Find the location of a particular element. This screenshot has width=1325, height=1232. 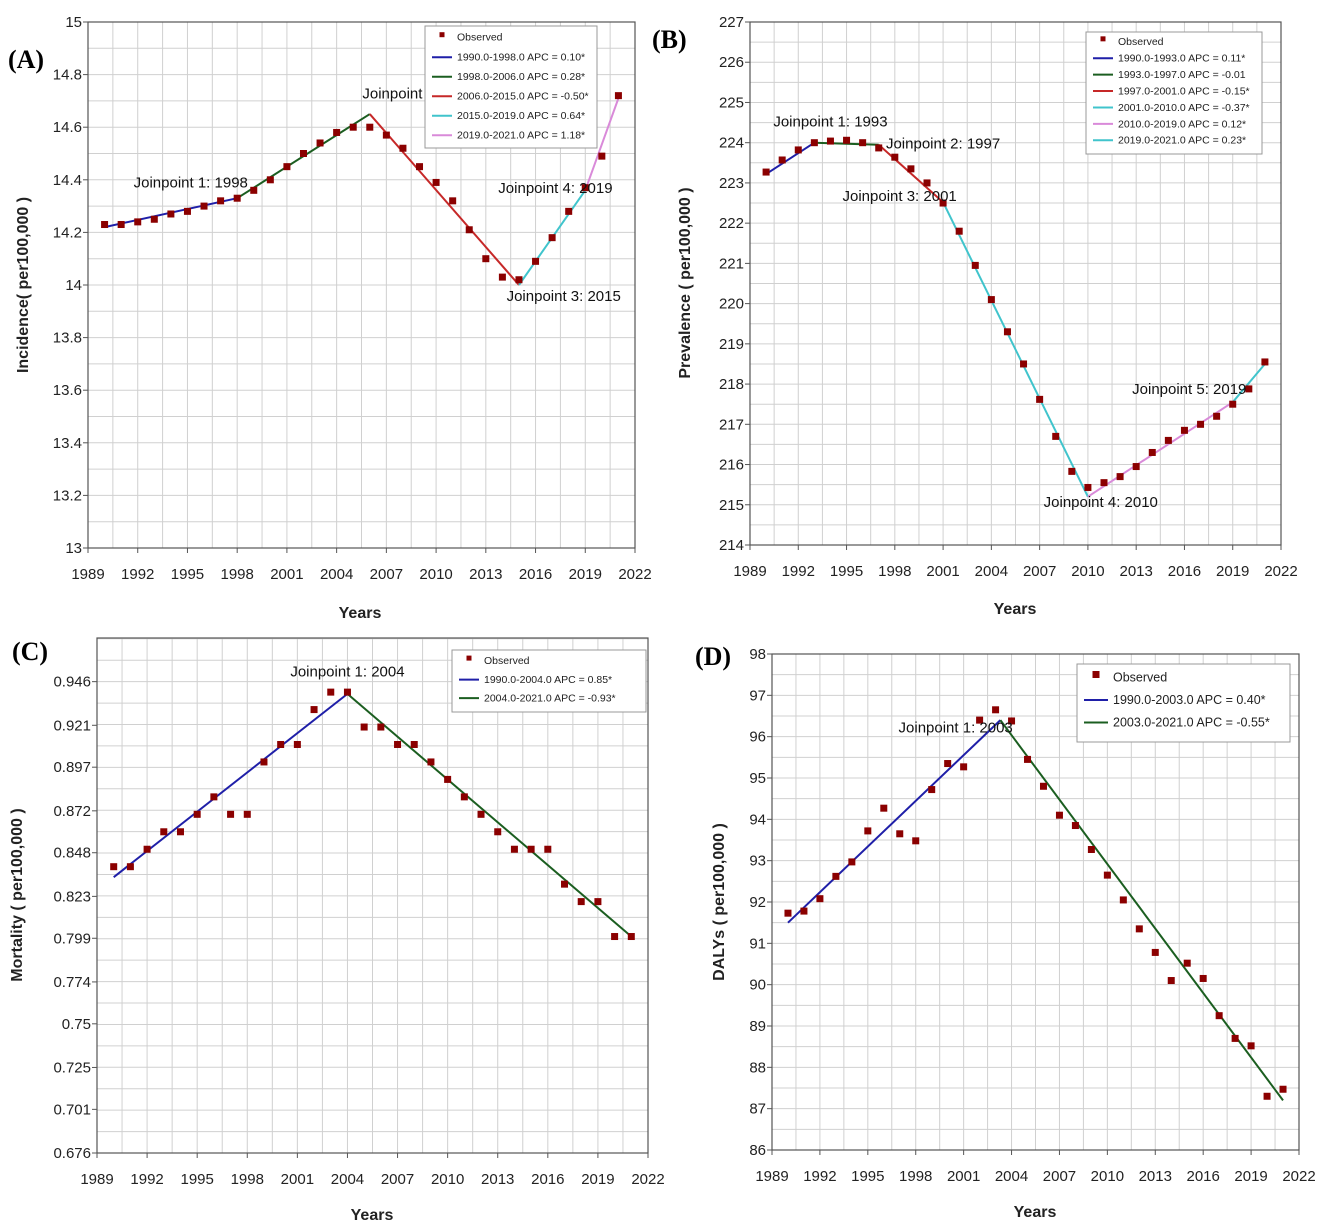

x-tick-label: 2004 is located at coordinates (991, 571).